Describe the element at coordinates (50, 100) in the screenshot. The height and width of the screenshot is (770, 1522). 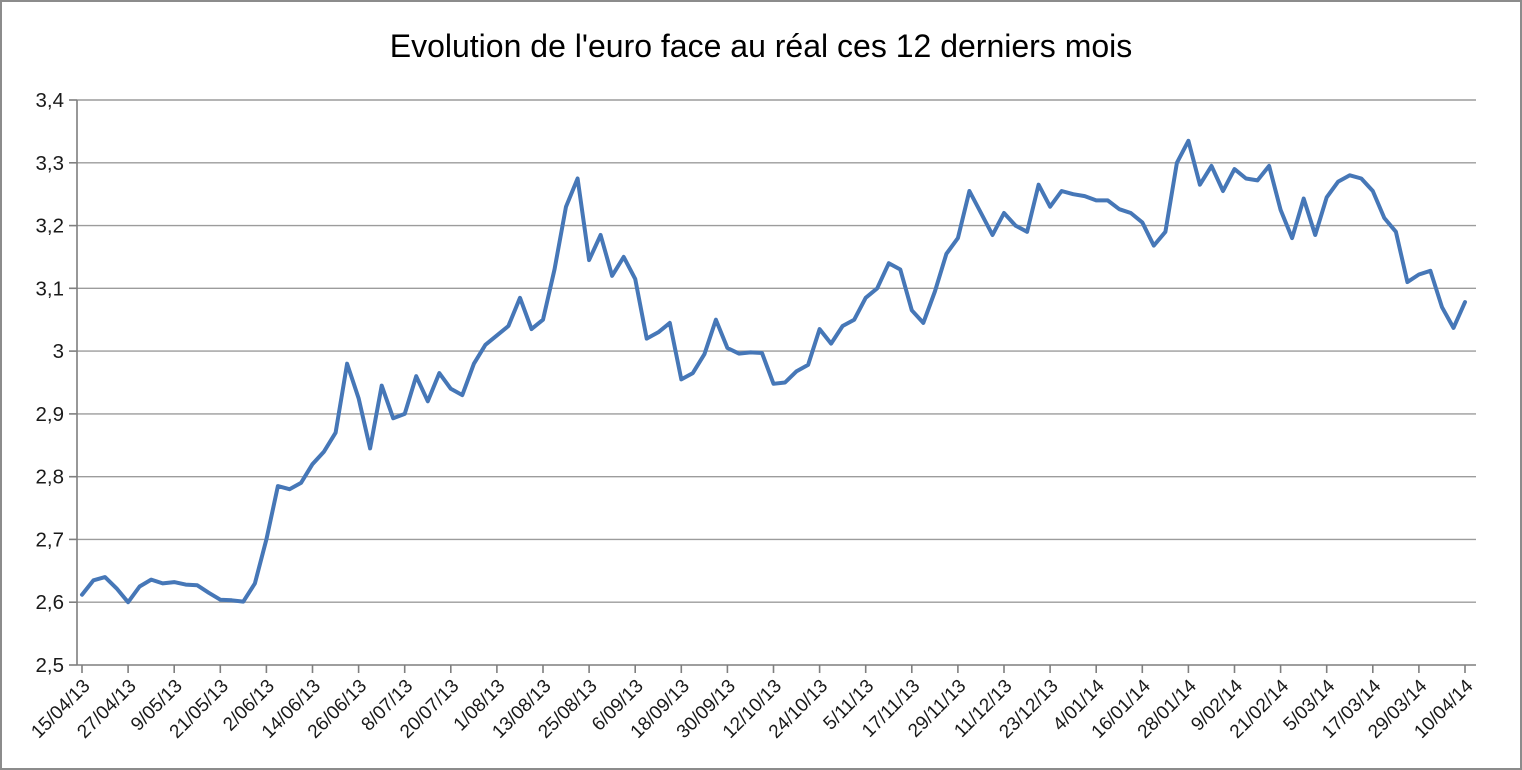
I see `y-tick-label: 3,4` at that location.